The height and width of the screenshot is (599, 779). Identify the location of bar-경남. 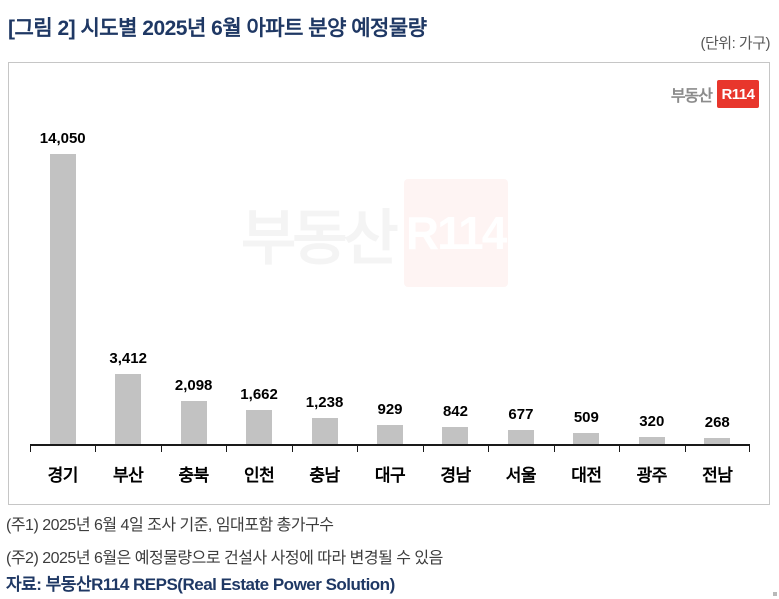
(455, 435).